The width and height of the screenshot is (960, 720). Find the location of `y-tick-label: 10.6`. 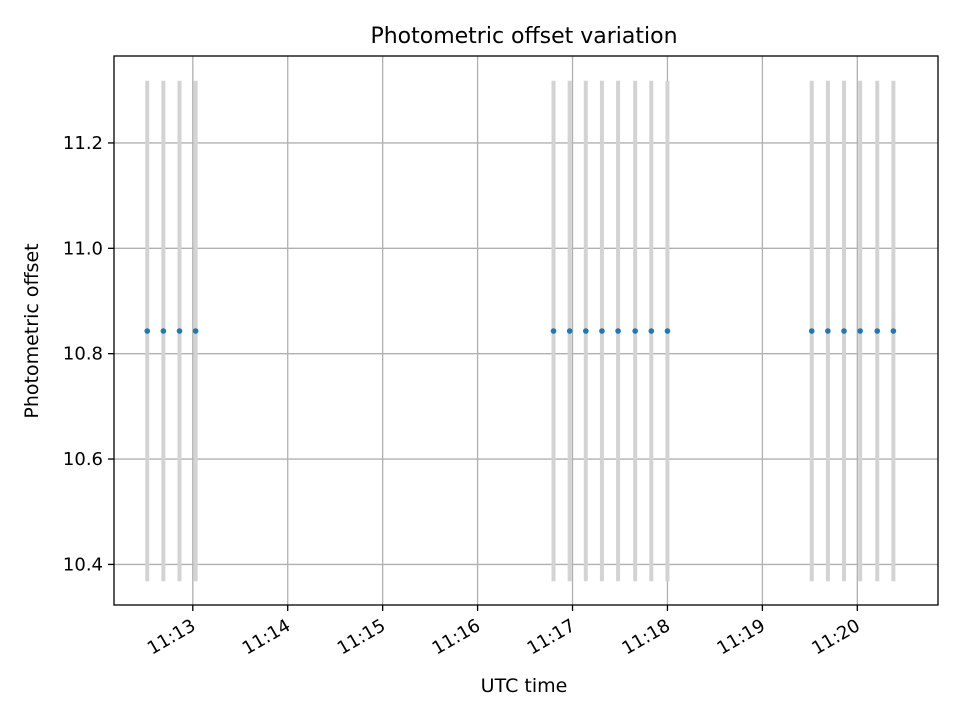

y-tick-label: 10.6 is located at coordinates (83, 459).